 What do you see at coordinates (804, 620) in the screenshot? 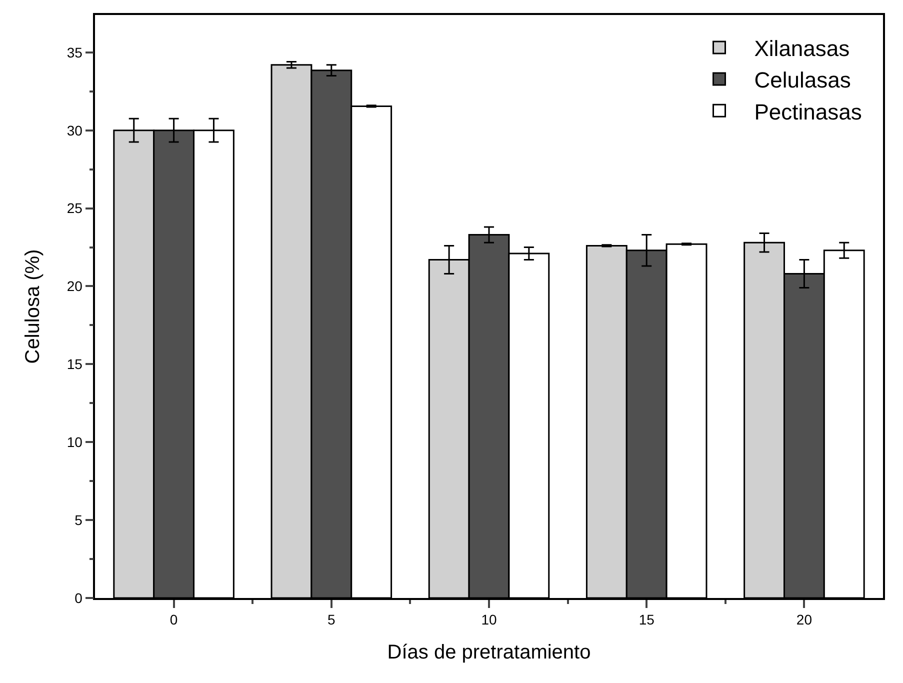
I see `x-tick-label: 20` at bounding box center [804, 620].